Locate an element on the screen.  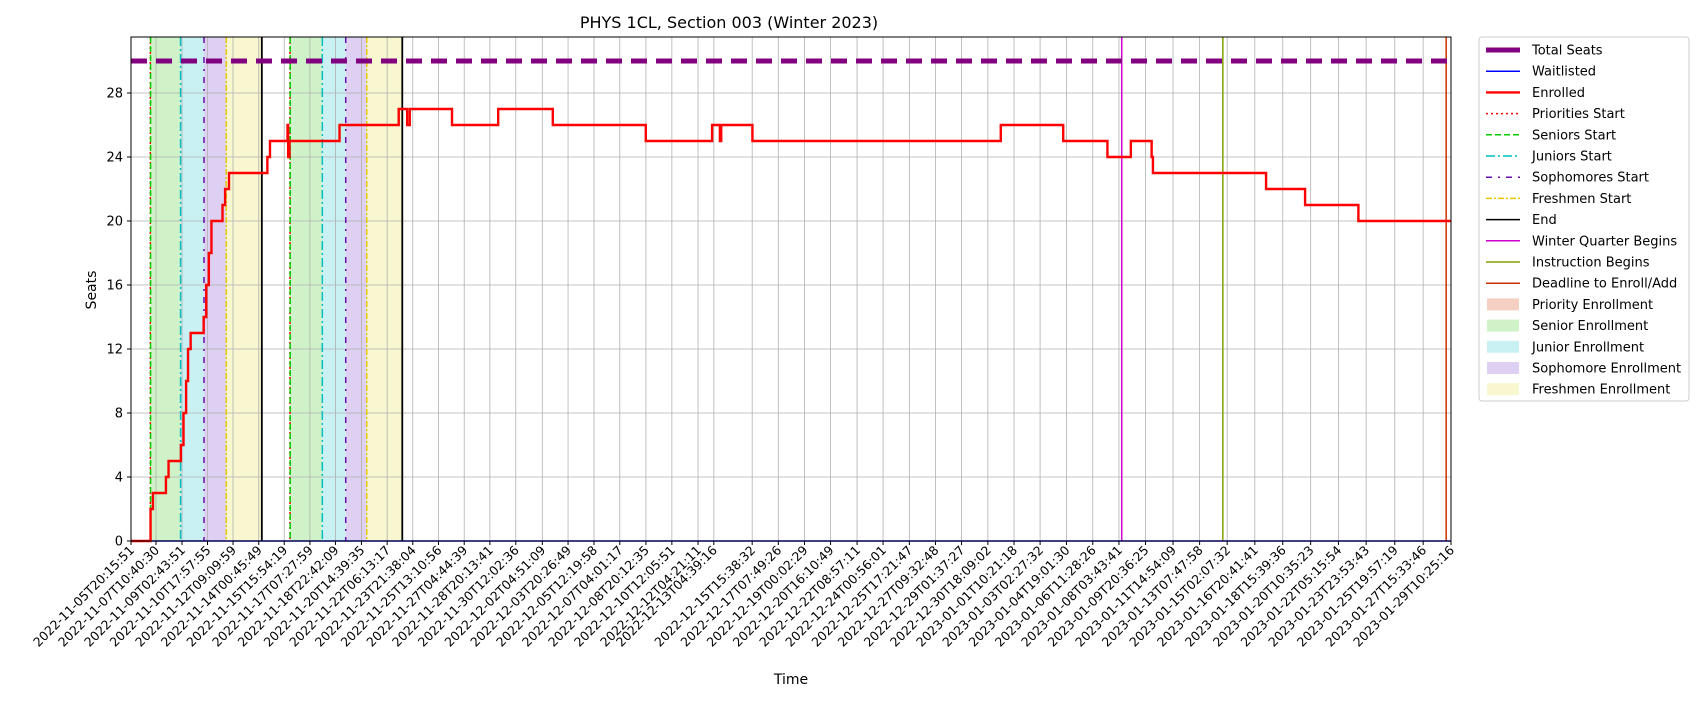
legend-label: Juniors Start is located at coordinates (1571, 157).